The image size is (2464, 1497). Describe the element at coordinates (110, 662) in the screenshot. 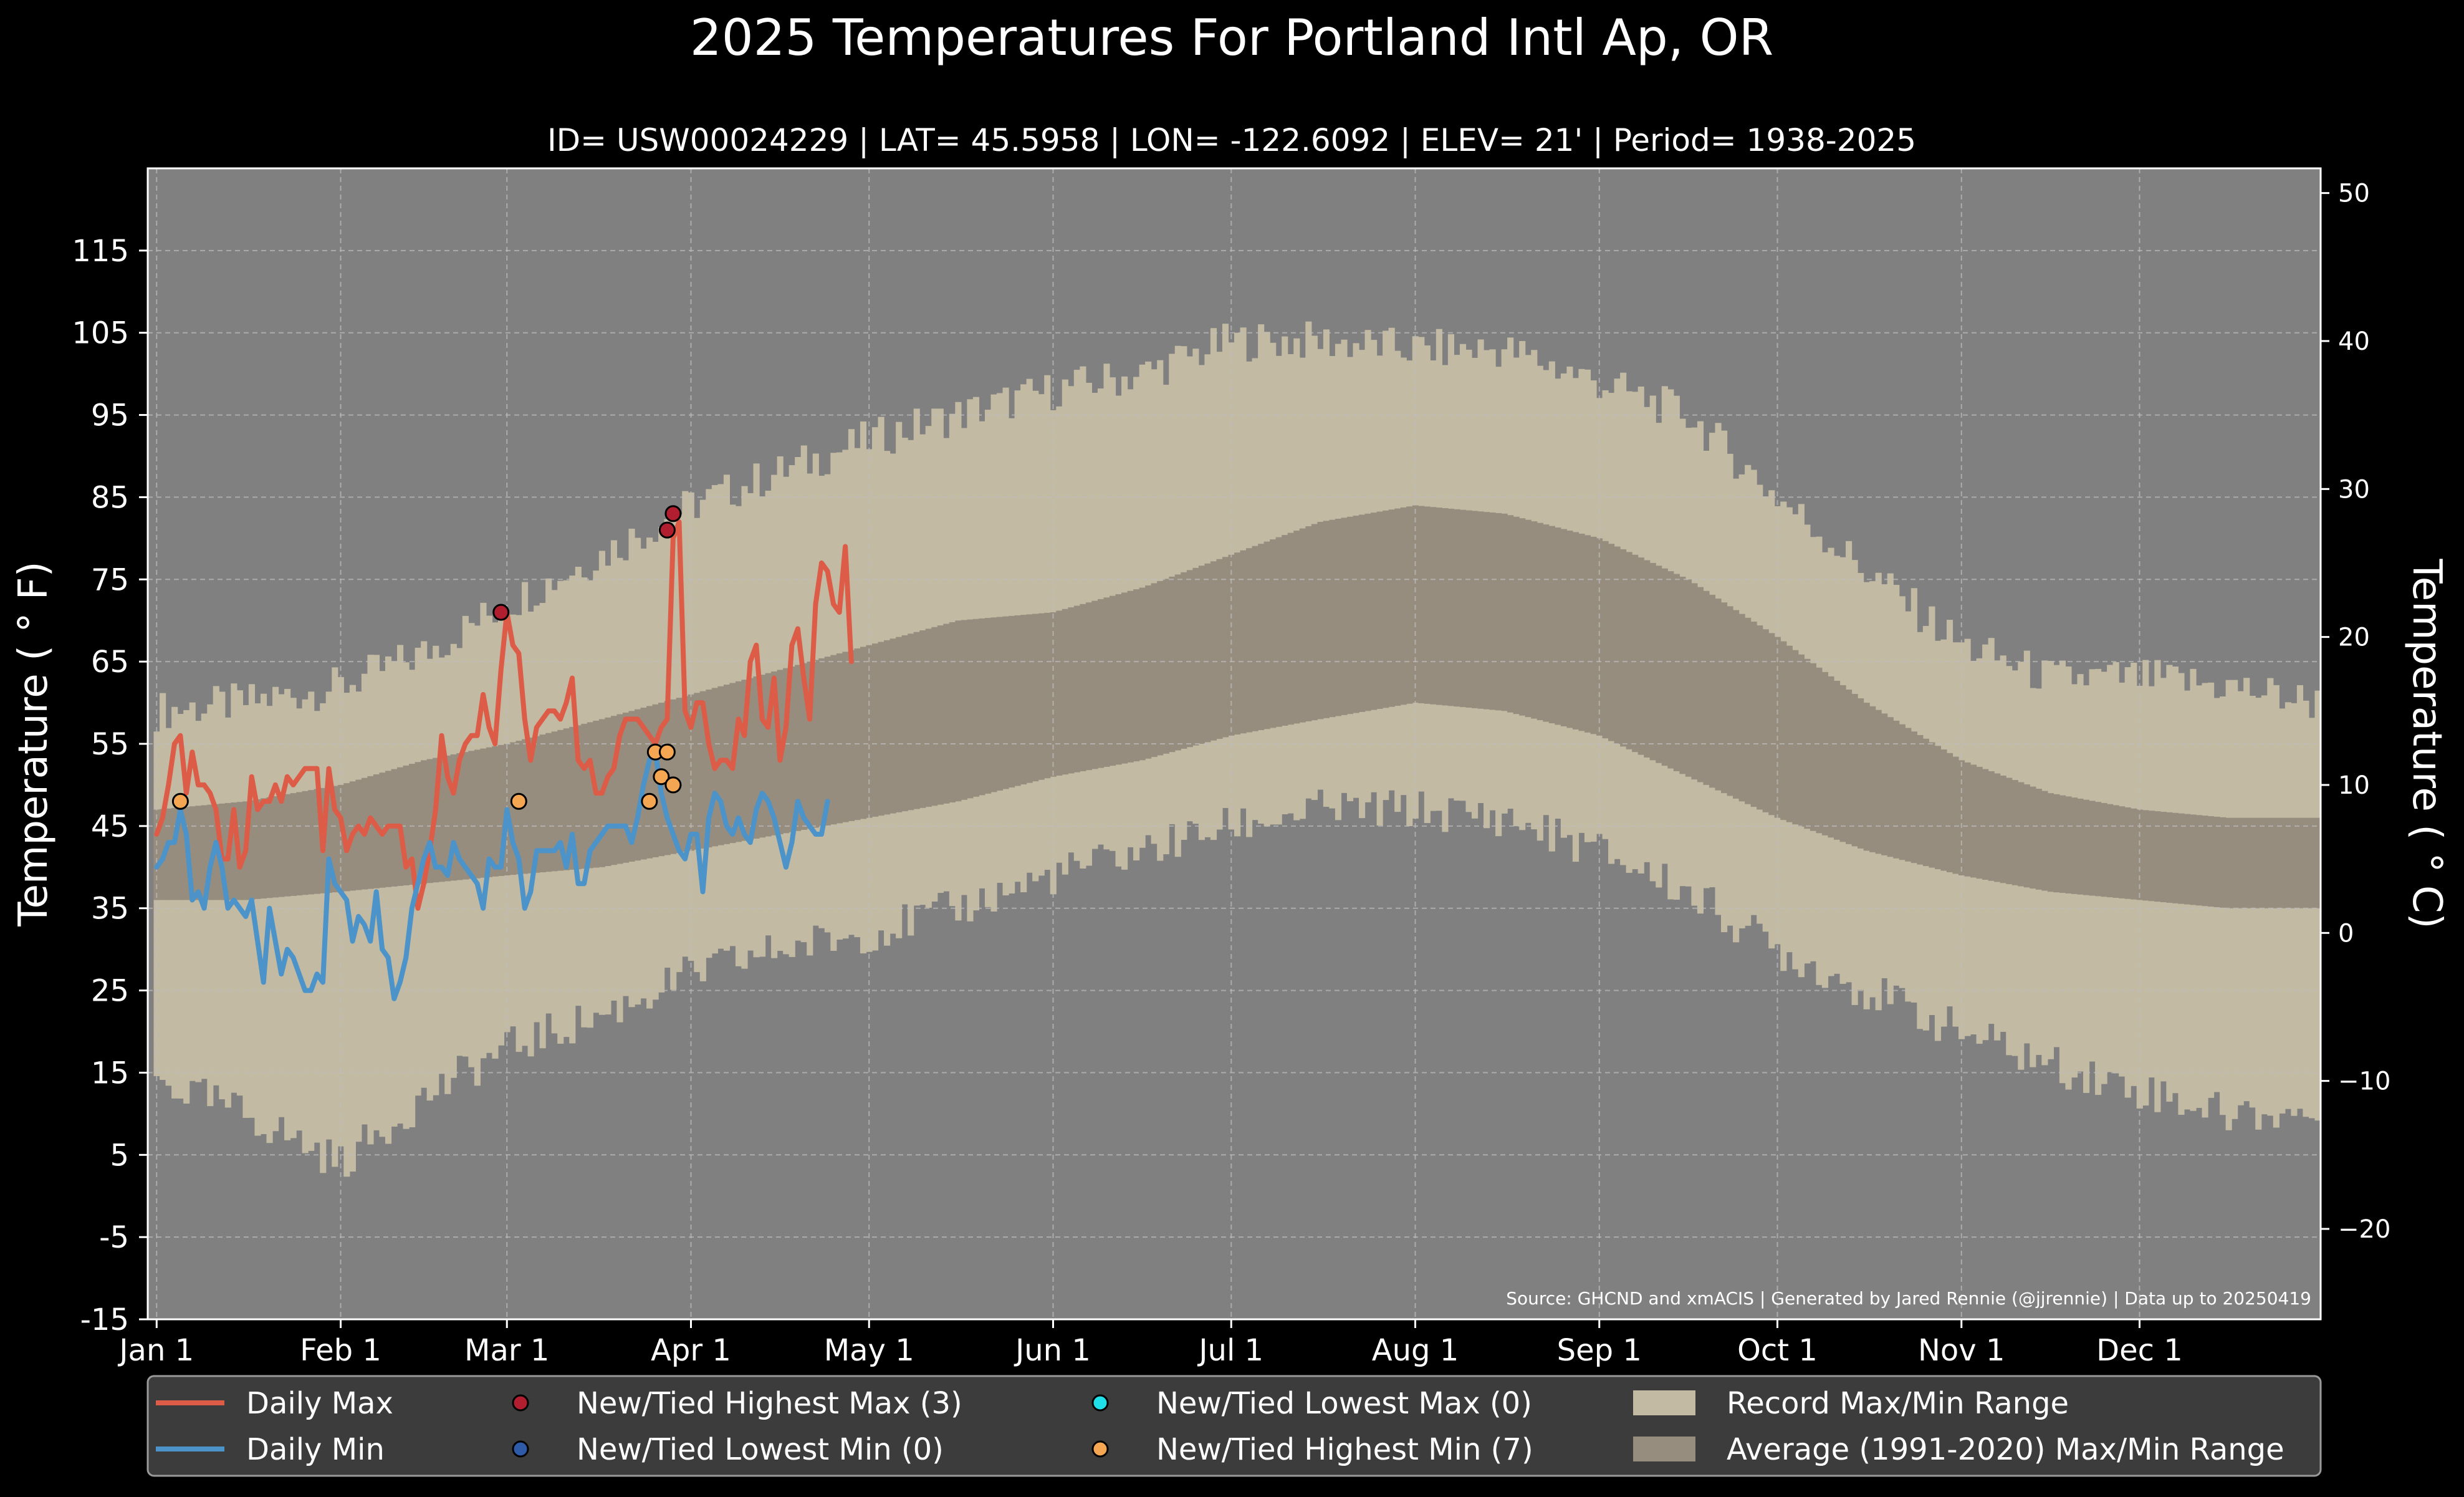

I see `y-tick-label-f: 65` at that location.